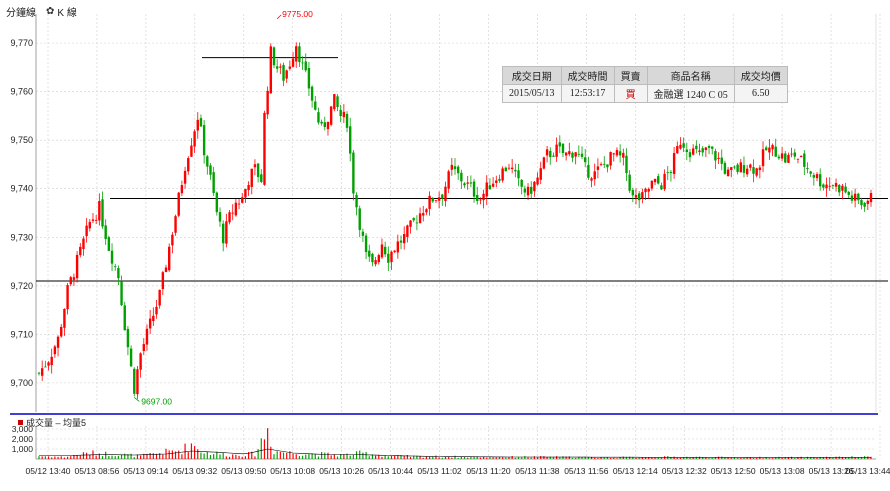  I want to click on volume-legend: 成交量 – 均量5, so click(52, 422).